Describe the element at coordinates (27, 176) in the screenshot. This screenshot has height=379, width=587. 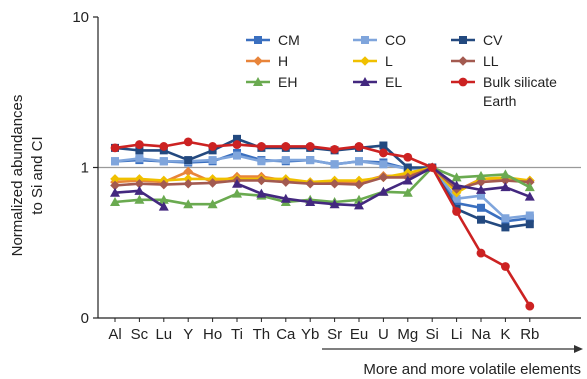
I see `y-axis-label: Normalized abundances to Si and CI` at that location.